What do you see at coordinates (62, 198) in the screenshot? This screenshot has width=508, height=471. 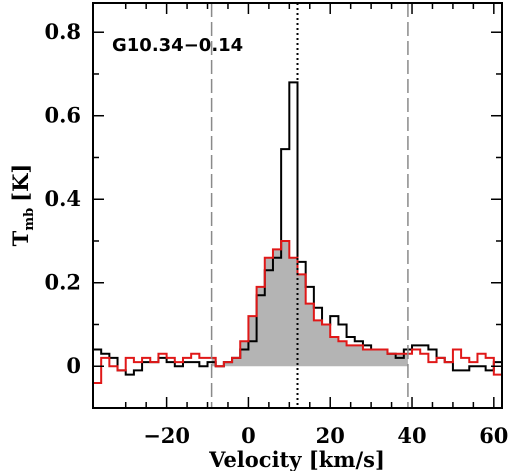 I see `y-tick-label: 0.4` at bounding box center [62, 198].